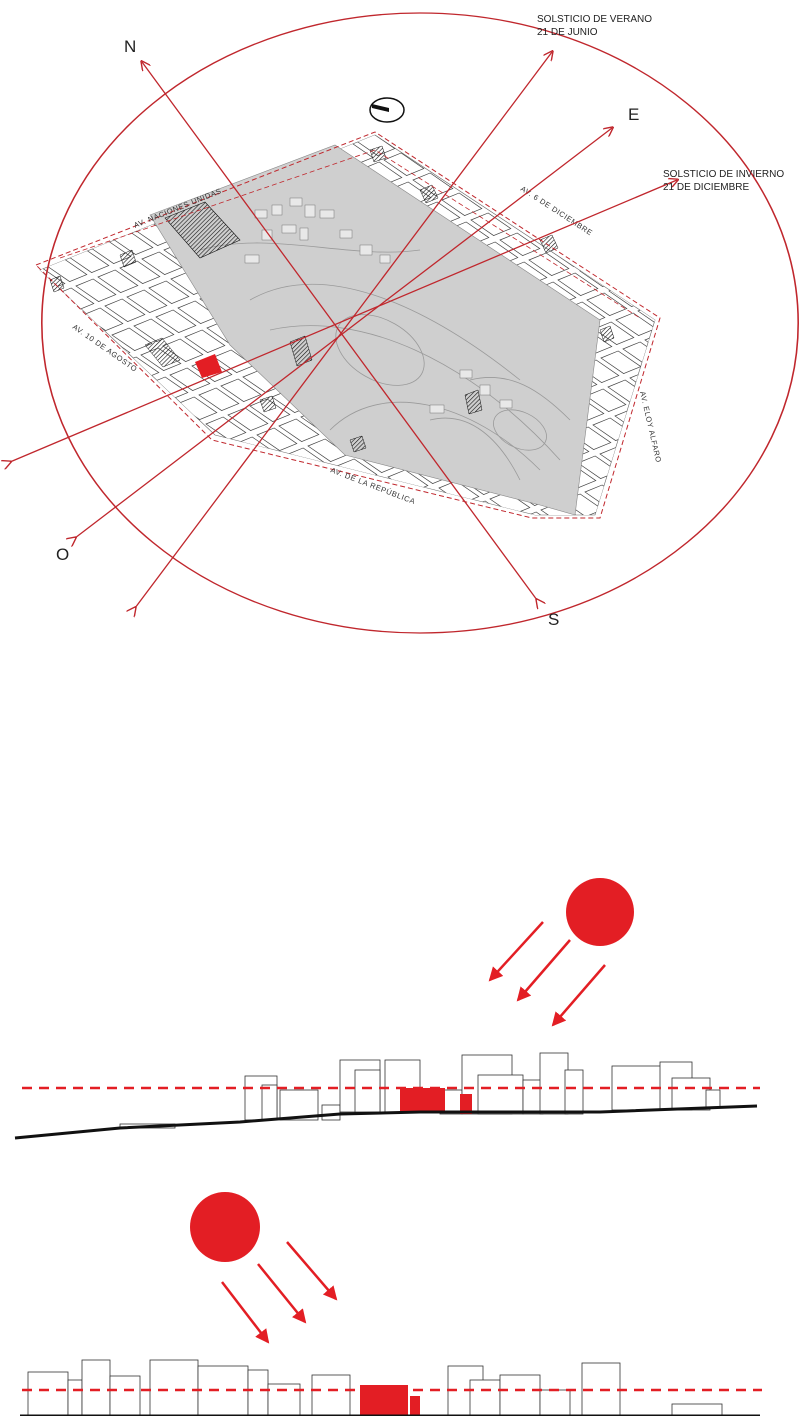  Describe the element at coordinates (422, 1100) in the screenshot. I see `project-building-summer` at that location.